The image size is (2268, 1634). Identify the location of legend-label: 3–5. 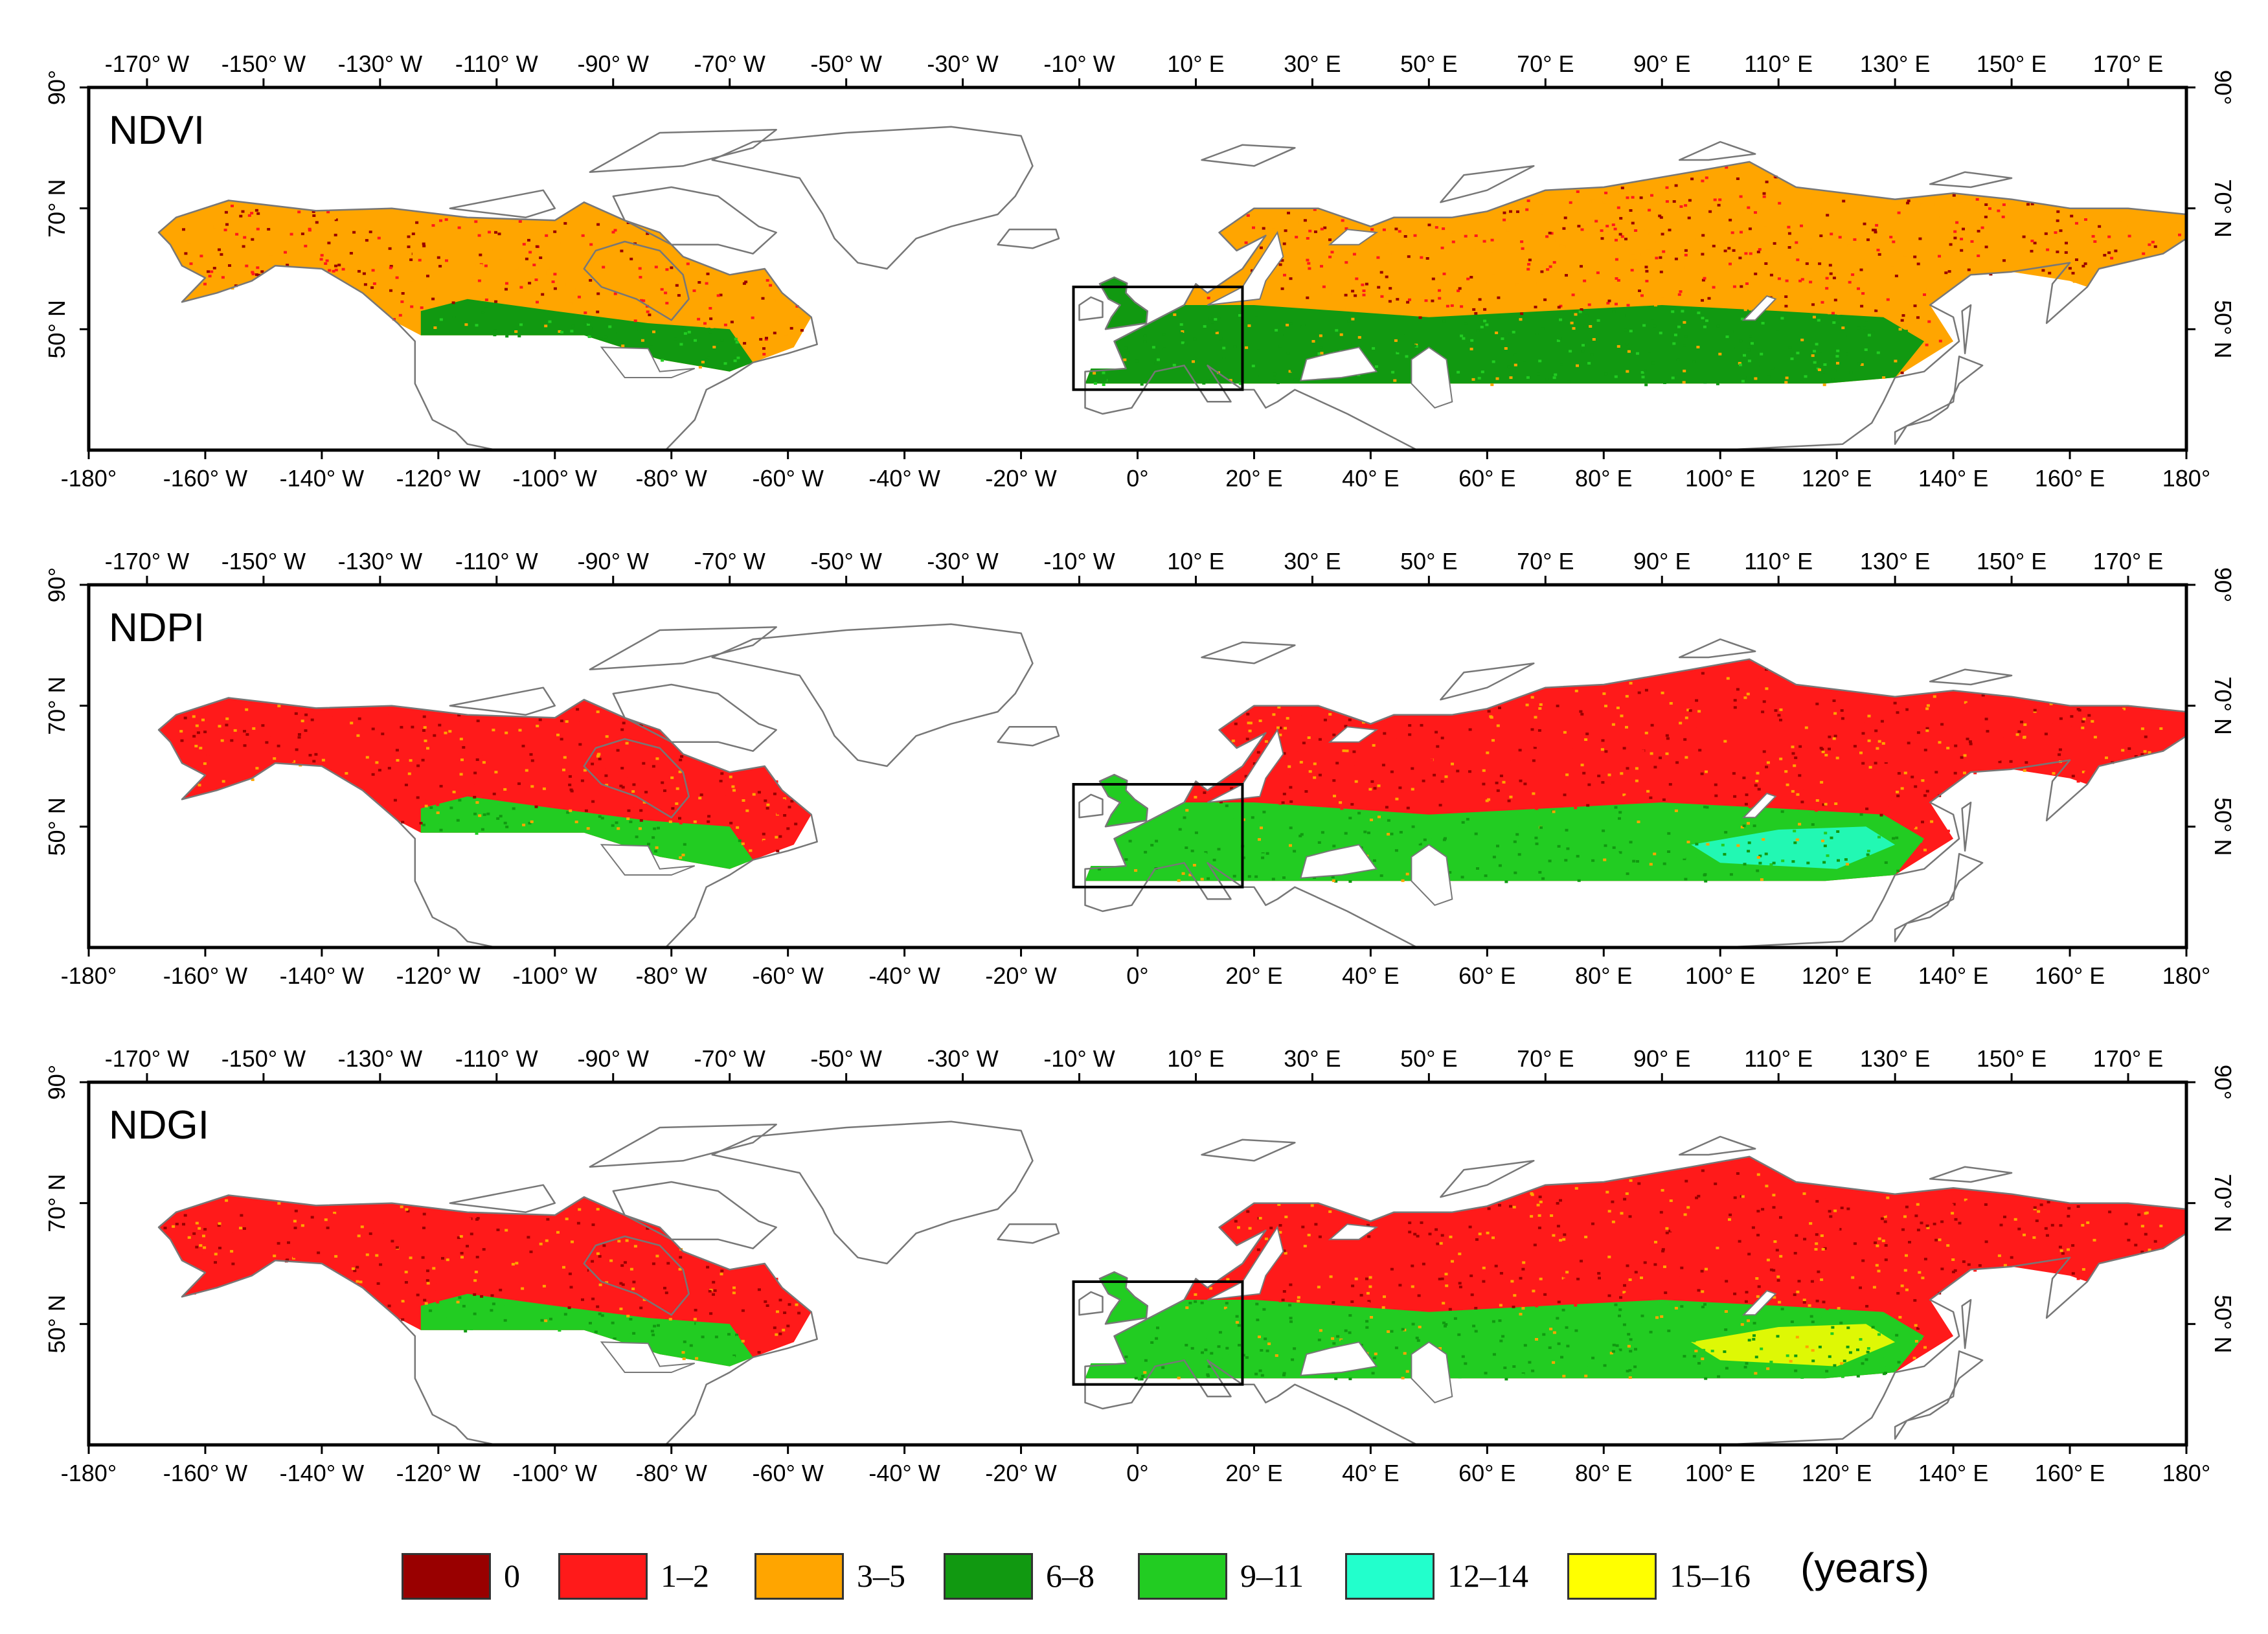
(881, 1576).